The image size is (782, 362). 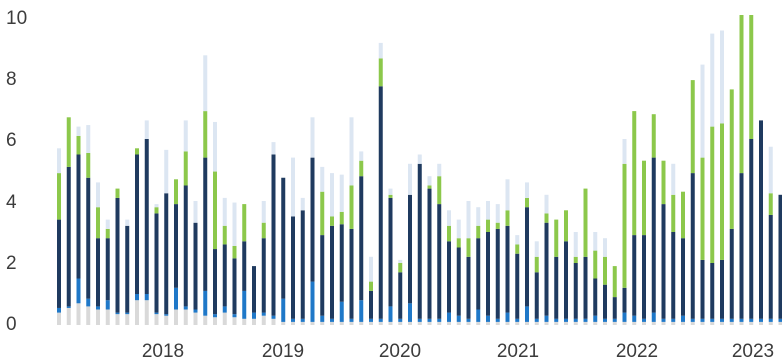 I want to click on x-tick-label: 2018, so click(x=163, y=351).